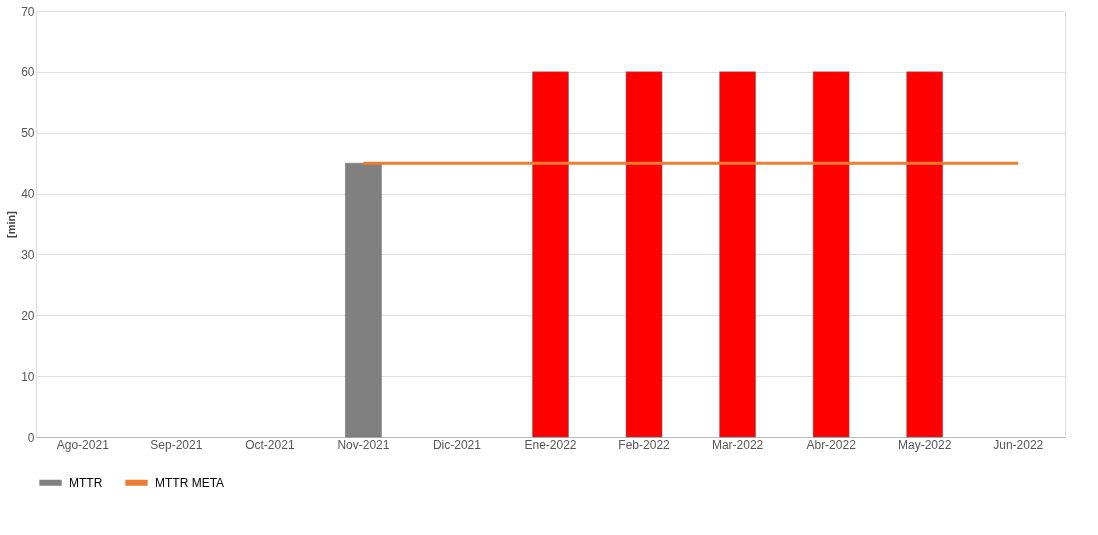 The image size is (1098, 535). I want to click on y-tick-label: 70, so click(28, 11).